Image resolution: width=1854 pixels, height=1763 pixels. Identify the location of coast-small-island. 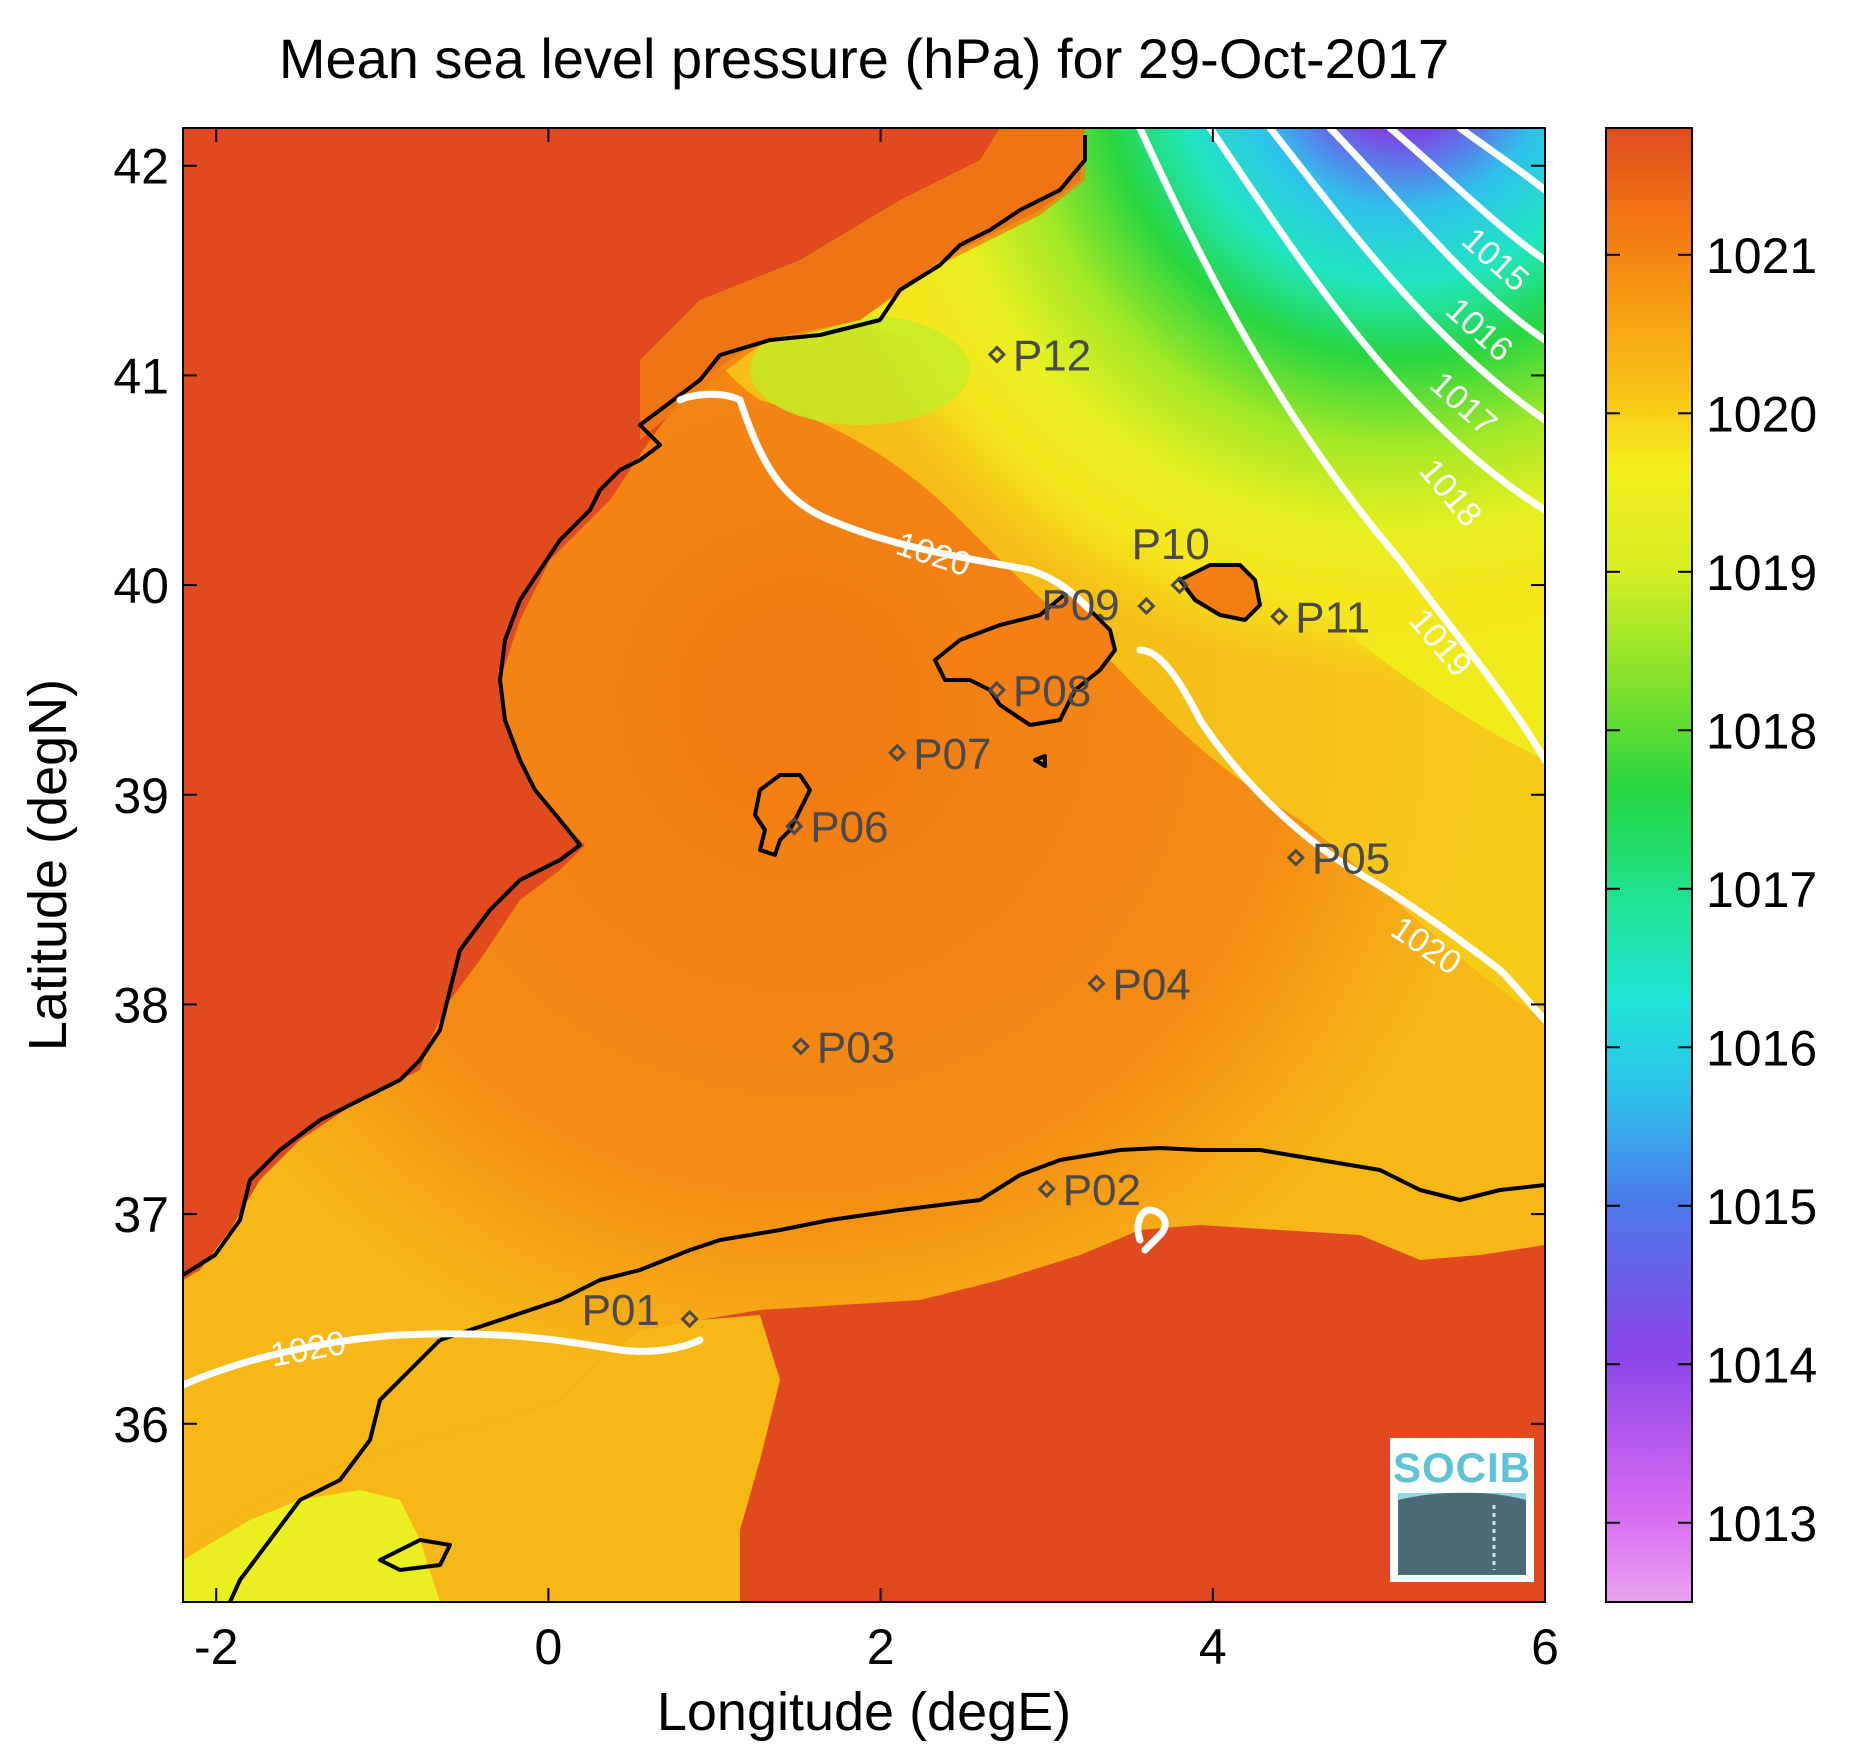
(415, 1555).